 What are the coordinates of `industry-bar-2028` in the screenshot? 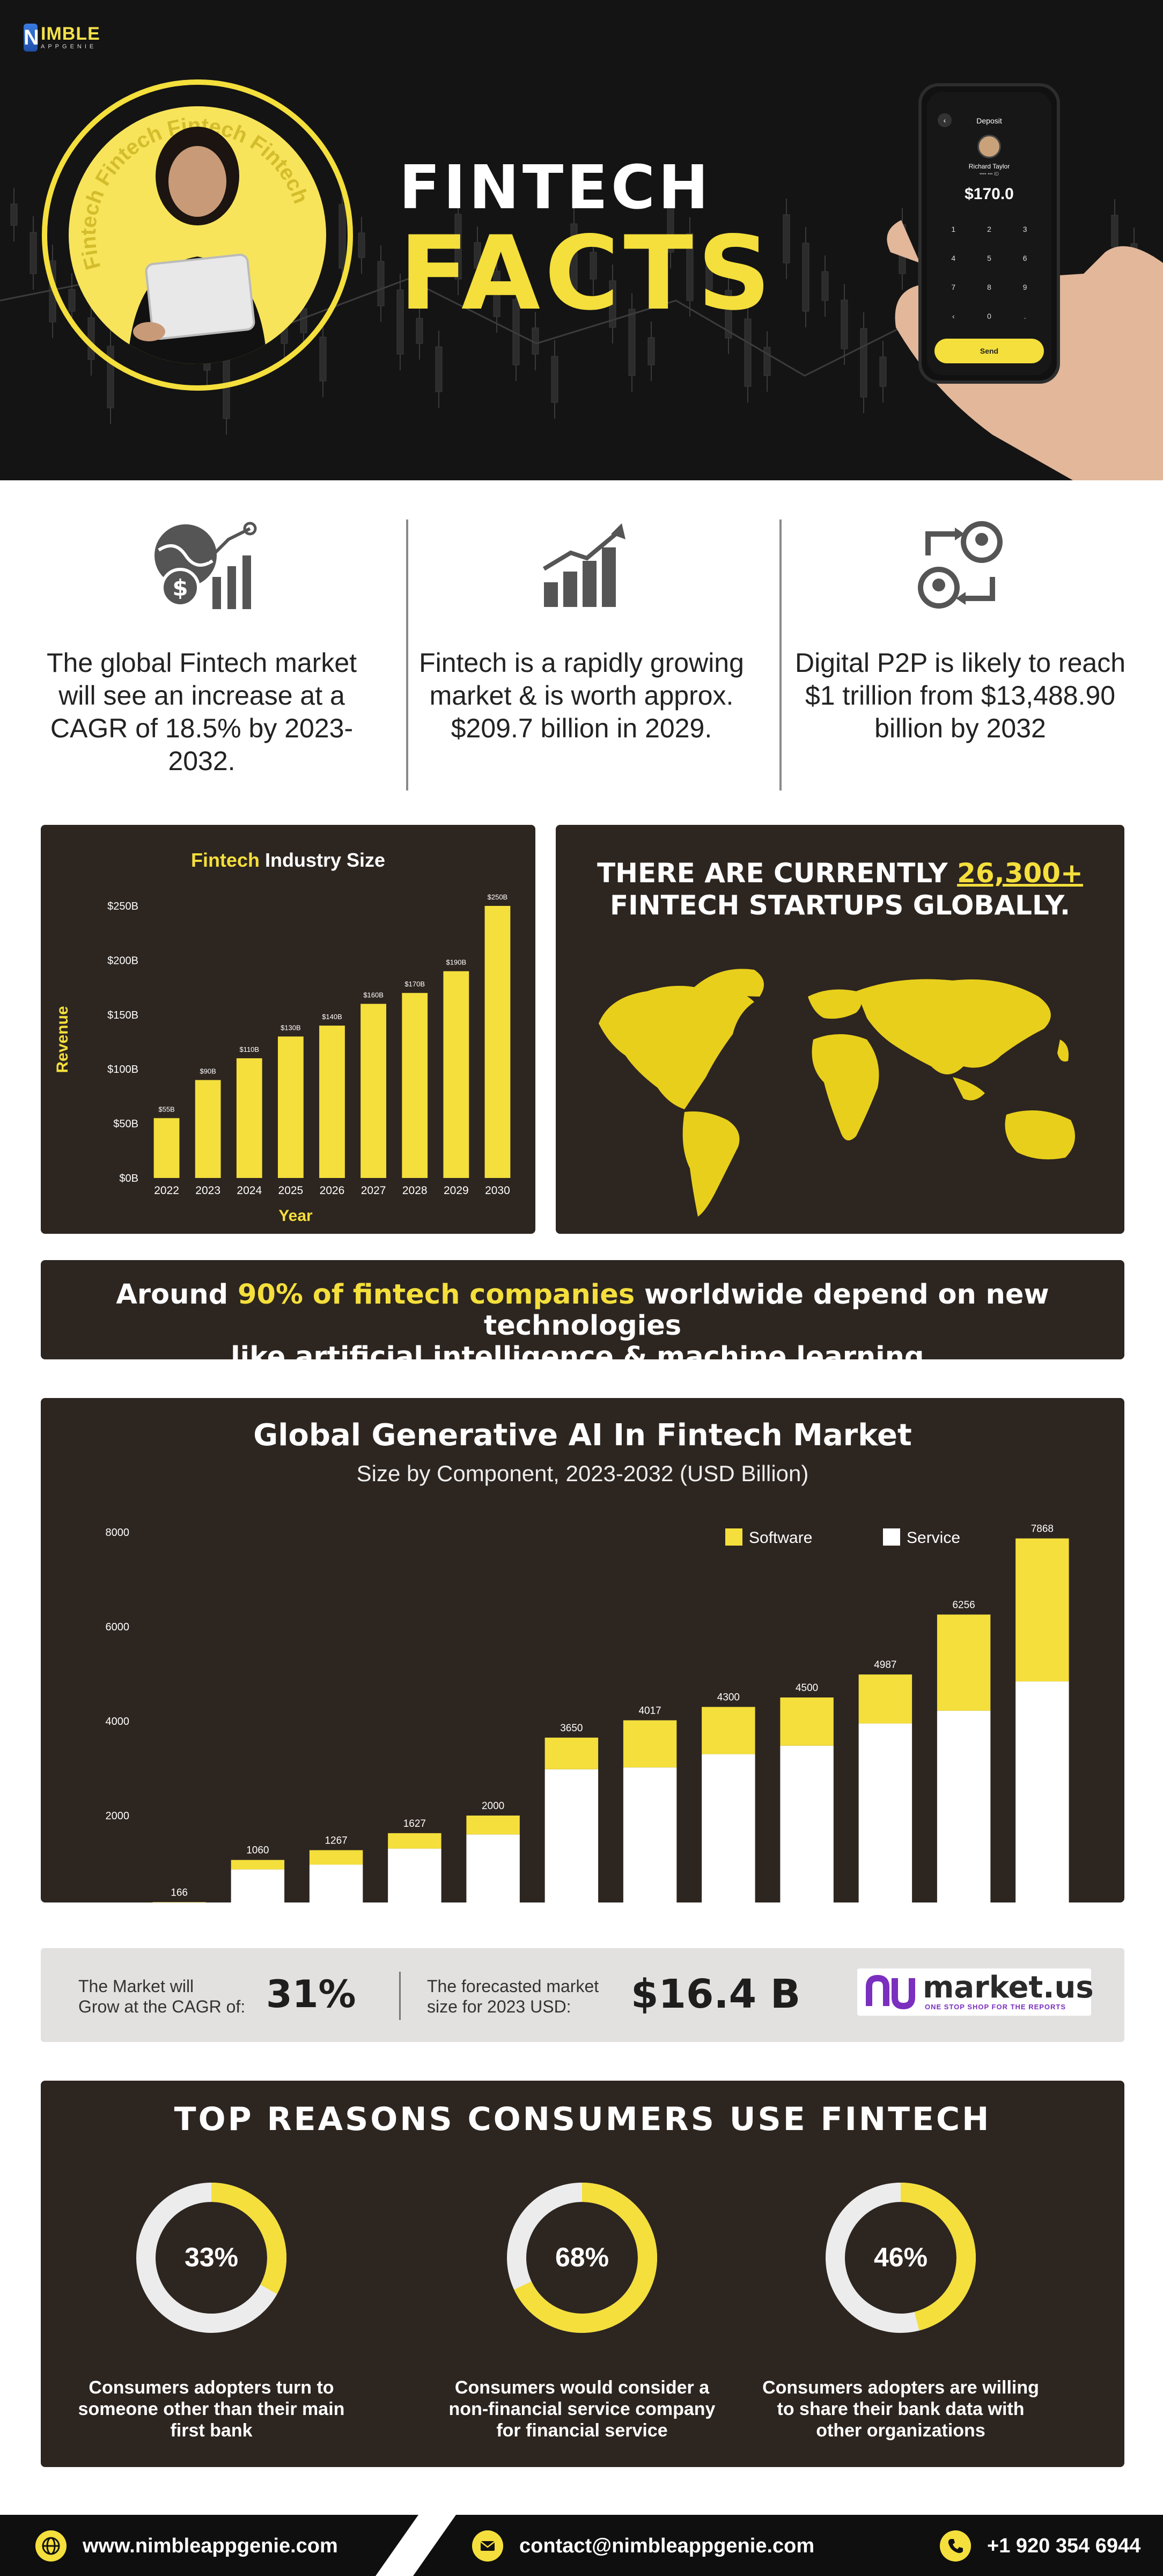 It's located at (415, 1085).